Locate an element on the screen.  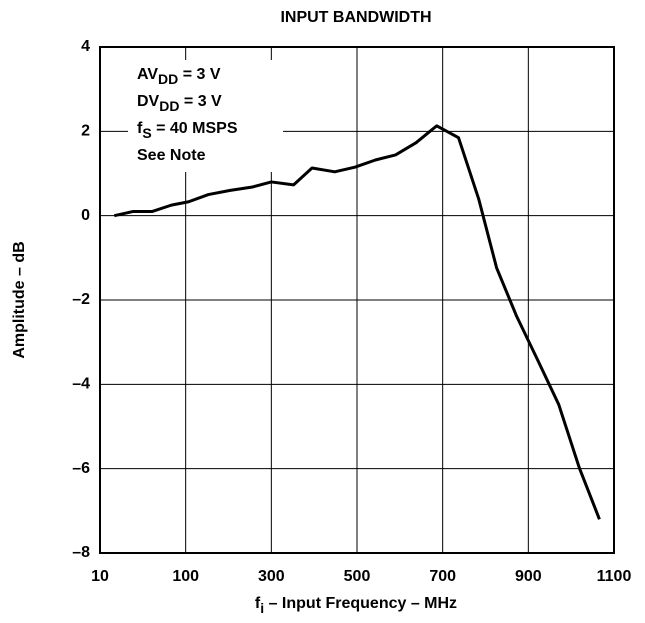
y-tick-label: 4 is located at coordinates (85, 46).